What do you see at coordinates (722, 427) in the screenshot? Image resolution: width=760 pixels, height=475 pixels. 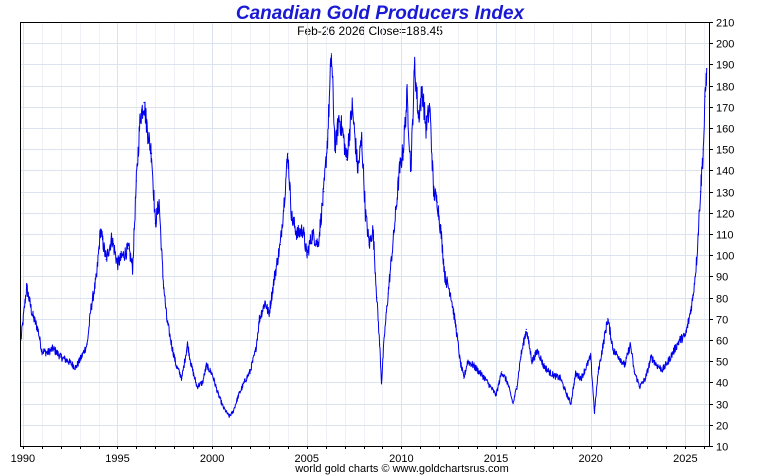 I see `y-tick-label: 20` at bounding box center [722, 427].